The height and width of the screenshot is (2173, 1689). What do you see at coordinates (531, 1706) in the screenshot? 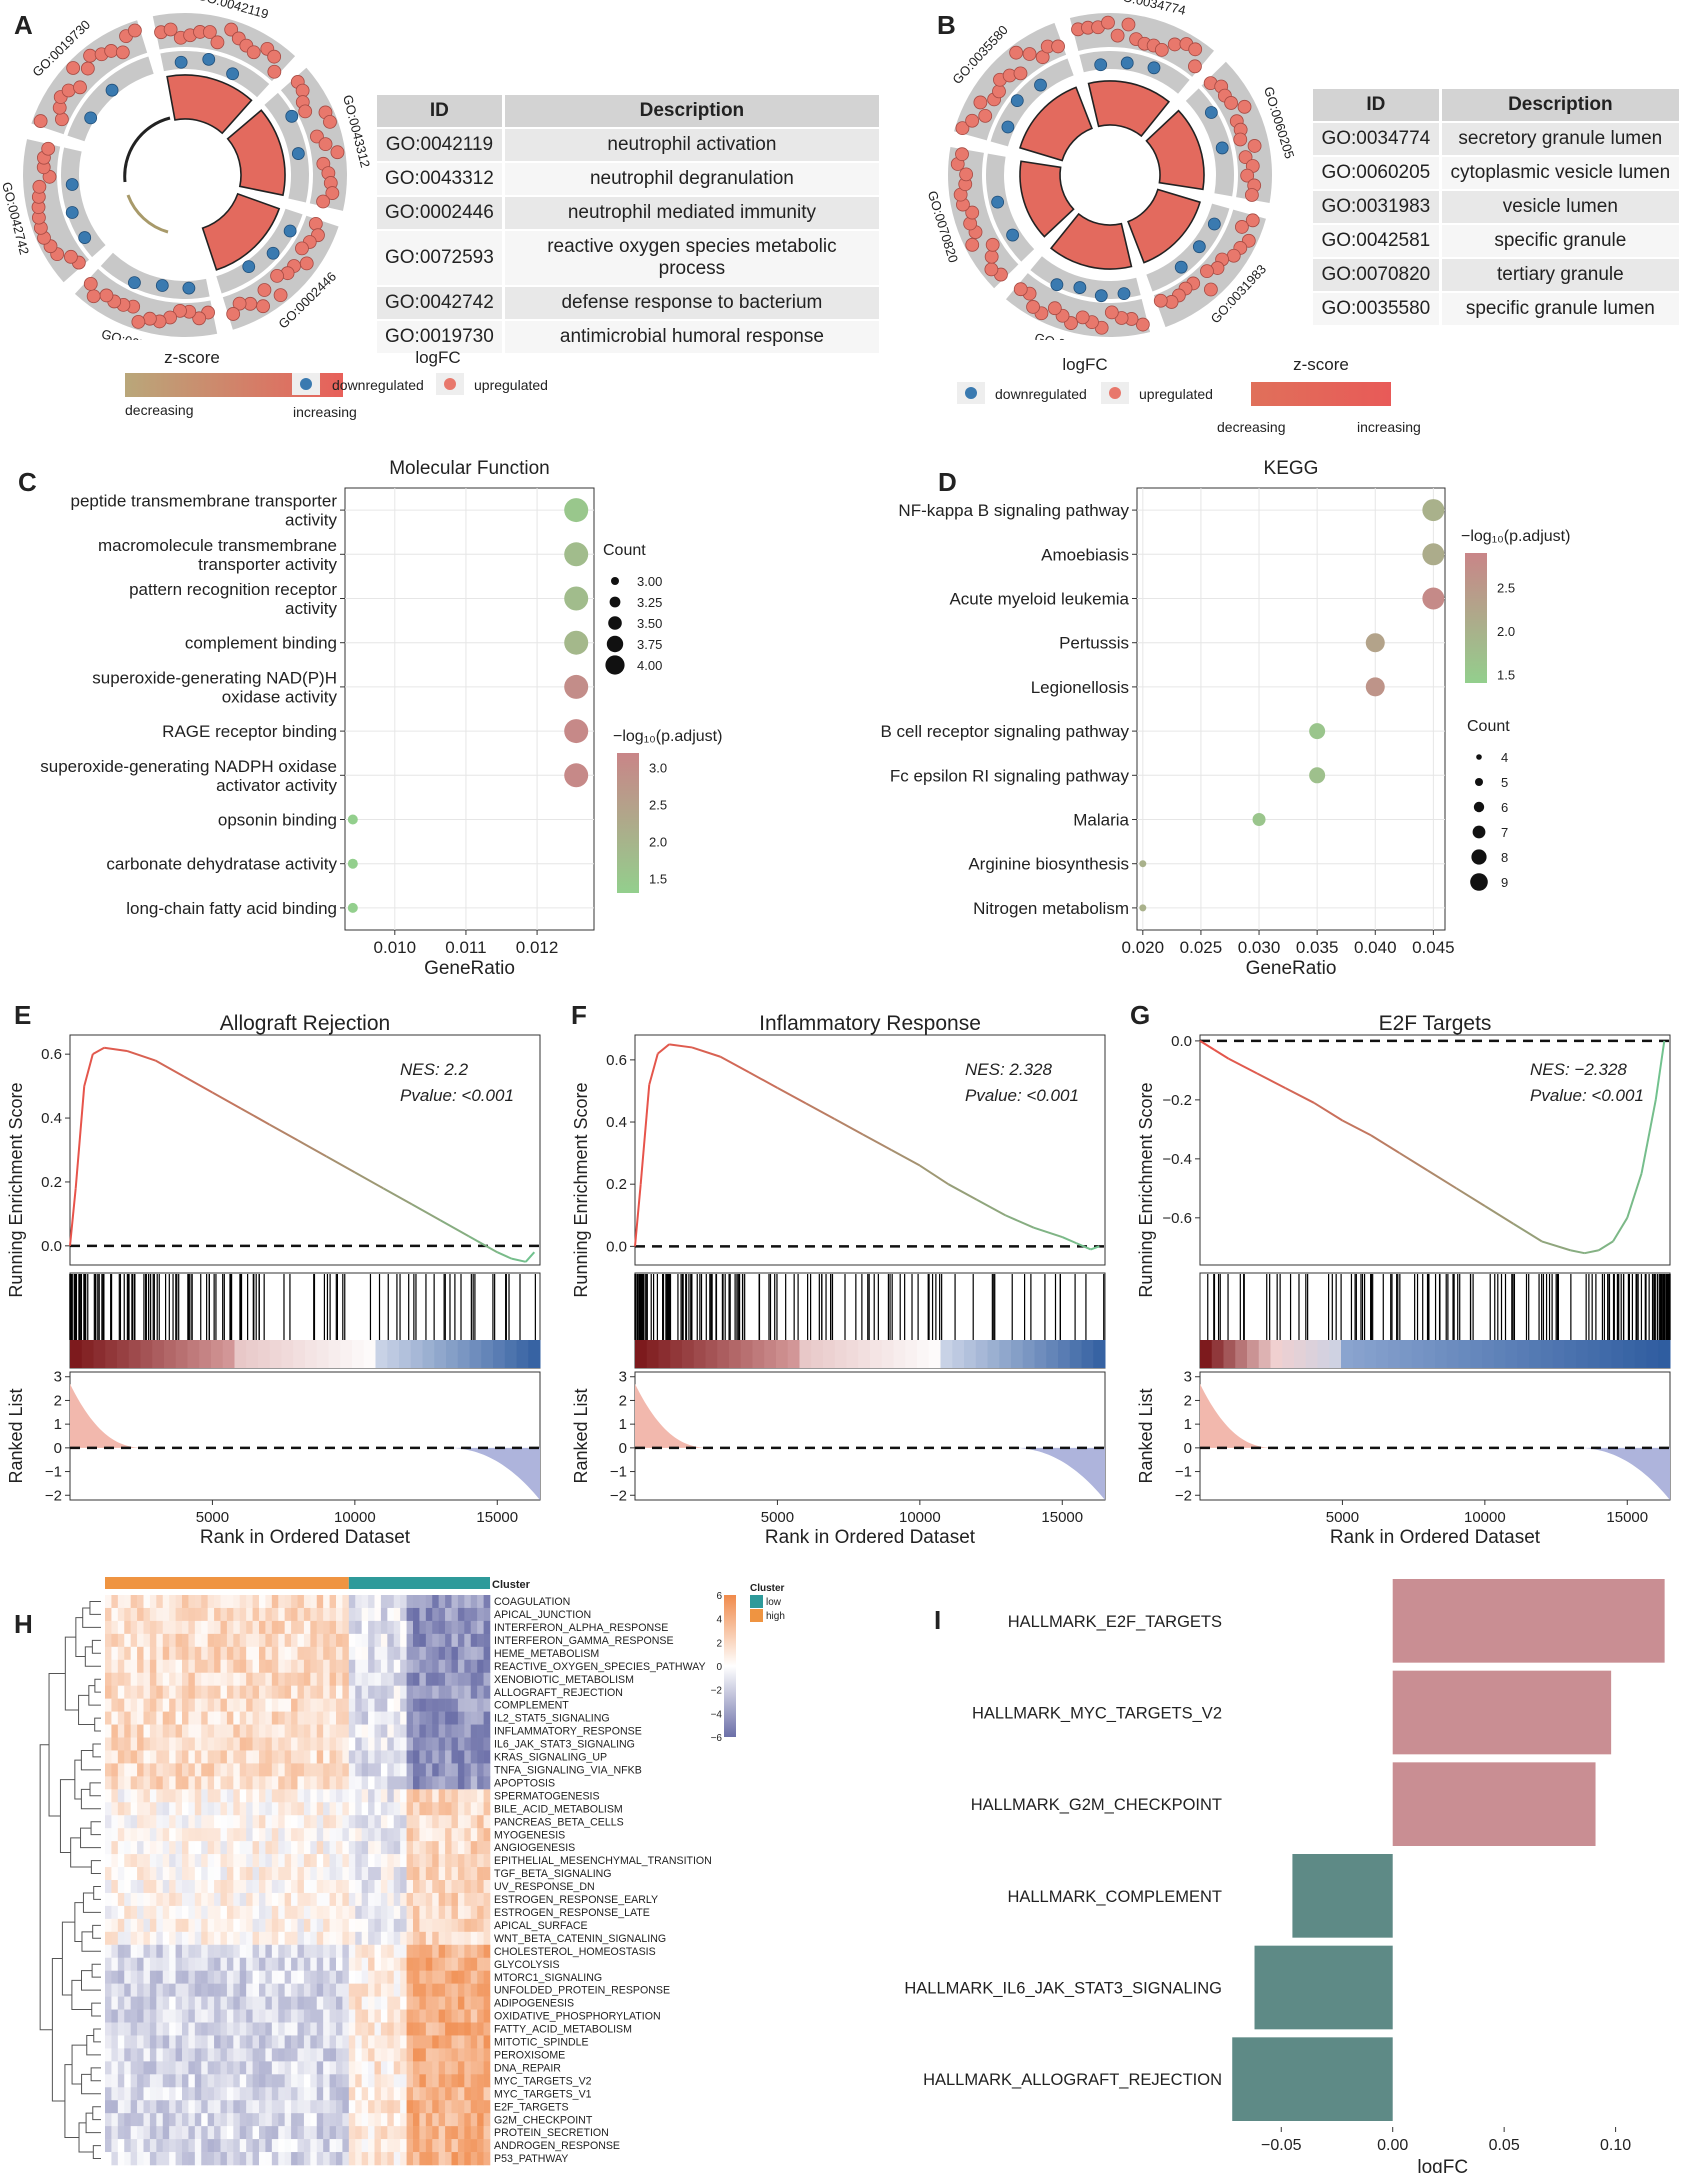
I see `heatmap-row-label: COMPLEMENT` at bounding box center [531, 1706].